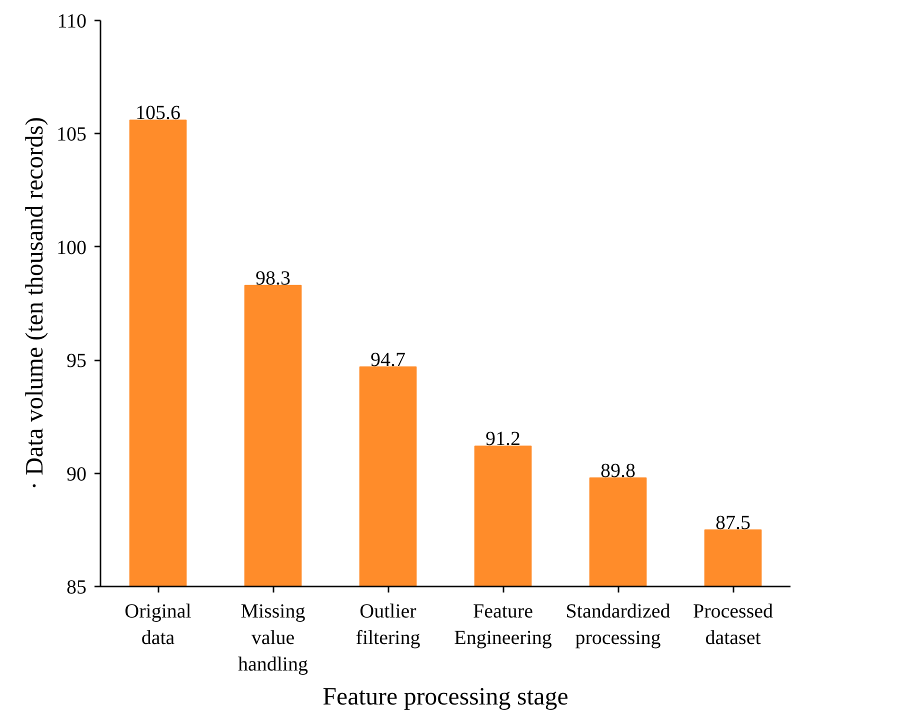 The height and width of the screenshot is (713, 900). Describe the element at coordinates (273, 638) in the screenshot. I see `x-tick-label: Missing value handling` at that location.